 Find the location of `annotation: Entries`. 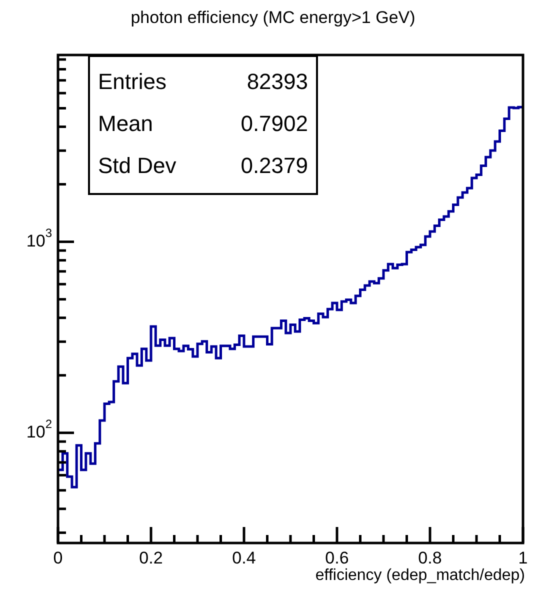

annotation: Entries is located at coordinates (132, 82).